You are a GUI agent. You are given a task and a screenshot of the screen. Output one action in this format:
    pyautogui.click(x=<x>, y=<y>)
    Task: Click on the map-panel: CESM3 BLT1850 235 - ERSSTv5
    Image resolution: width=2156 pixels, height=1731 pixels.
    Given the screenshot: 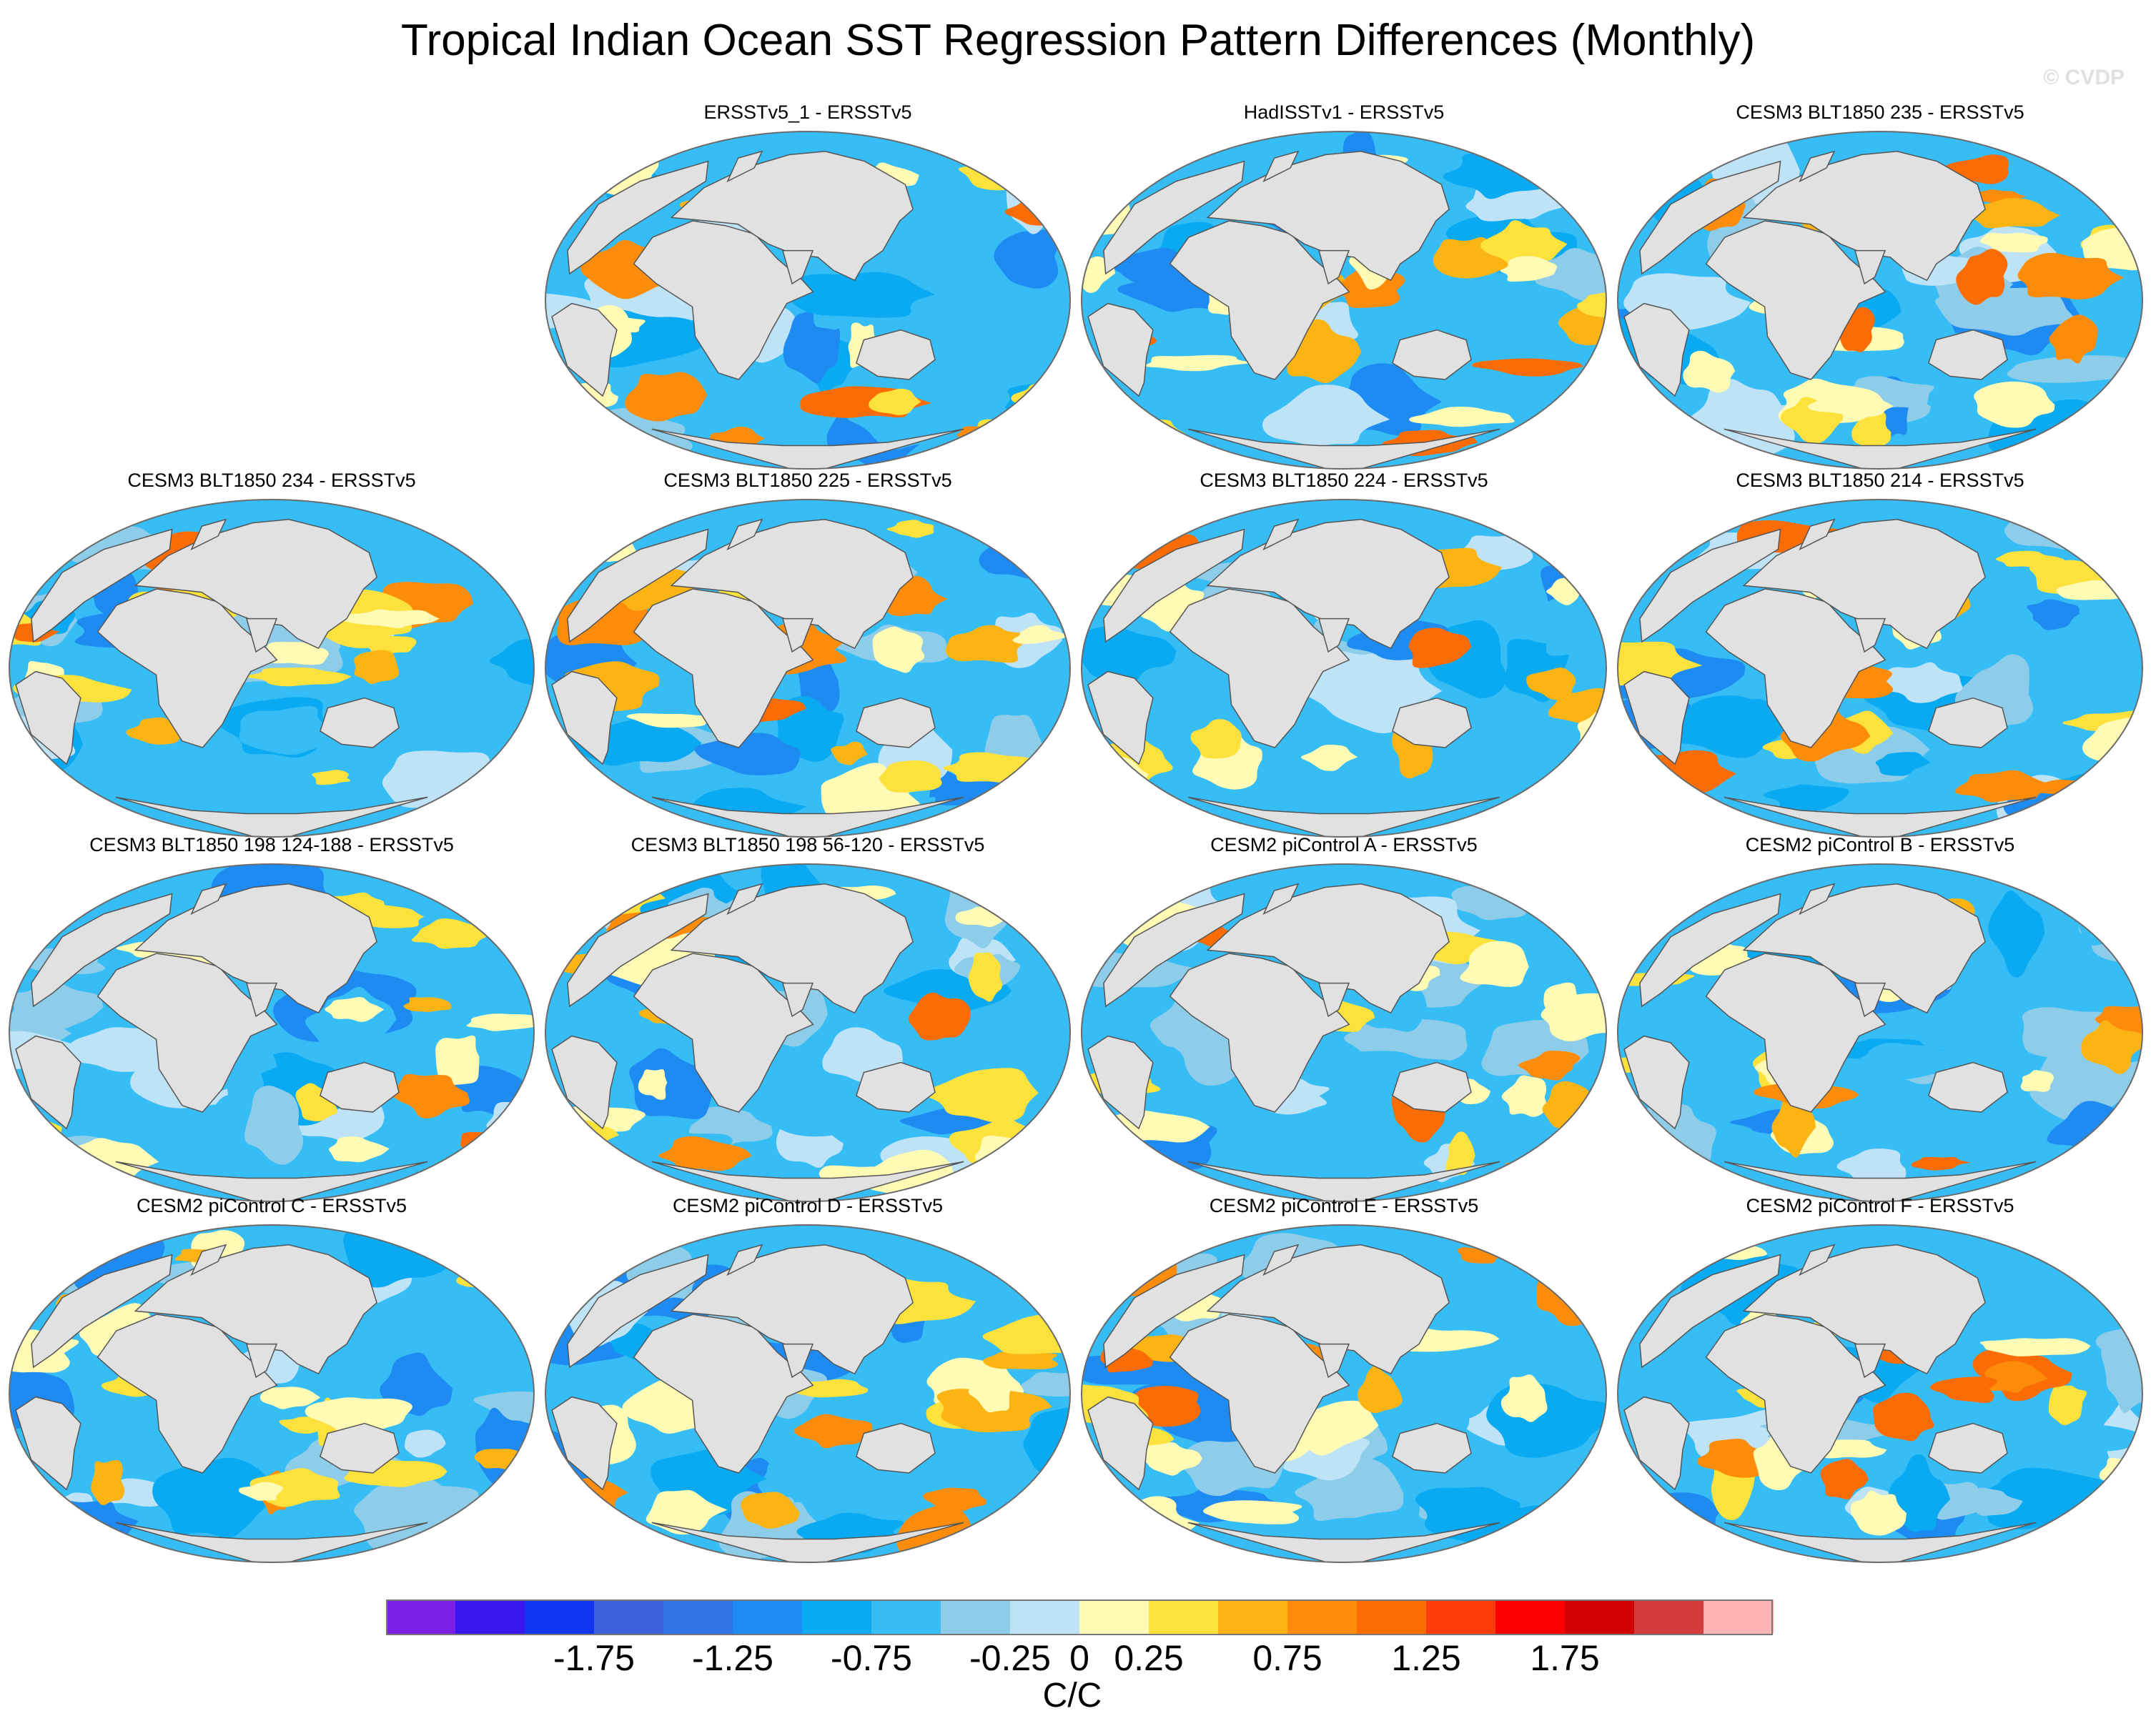 What is the action you would take?
    pyautogui.click(x=1880, y=285)
    